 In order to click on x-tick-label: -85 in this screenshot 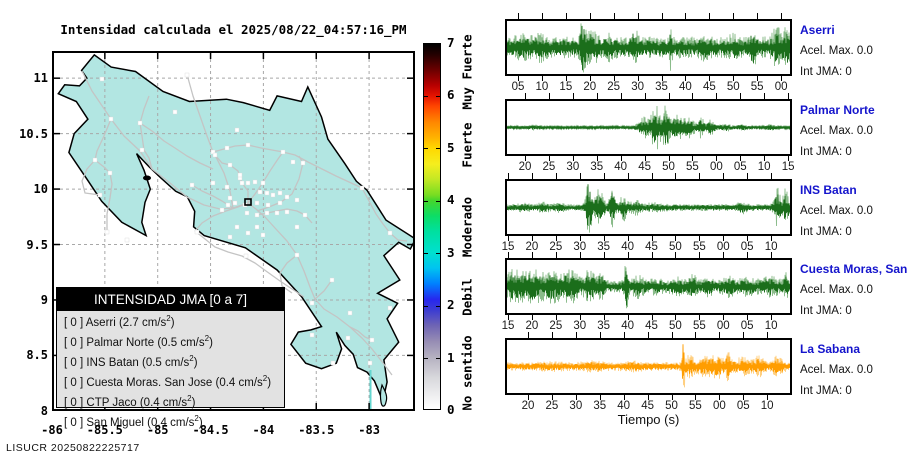, I will do `click(157, 430)`.